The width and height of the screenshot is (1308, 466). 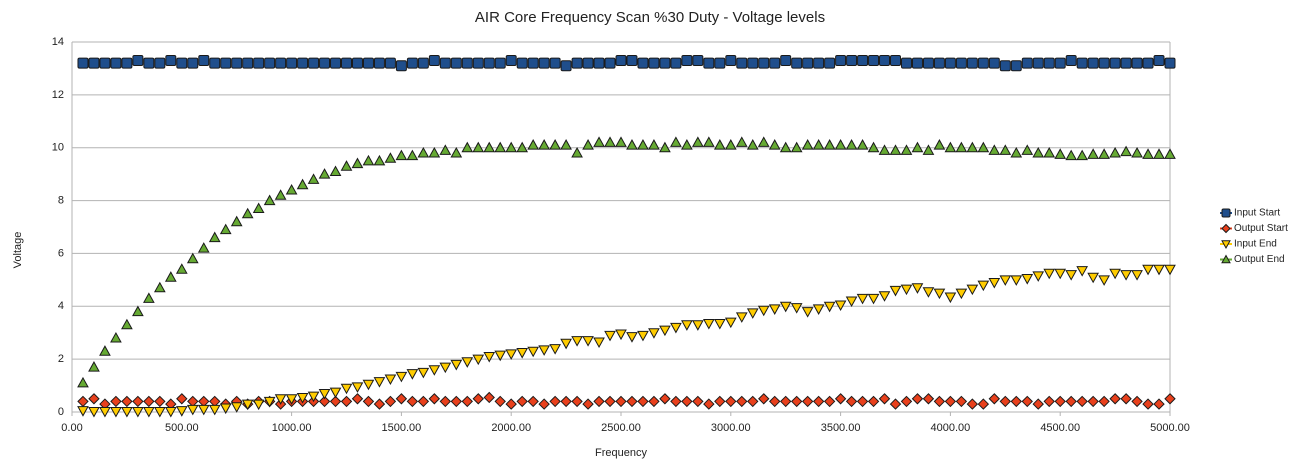 What do you see at coordinates (18, 250) in the screenshot?
I see `y-axis-label: Voltage` at bounding box center [18, 250].